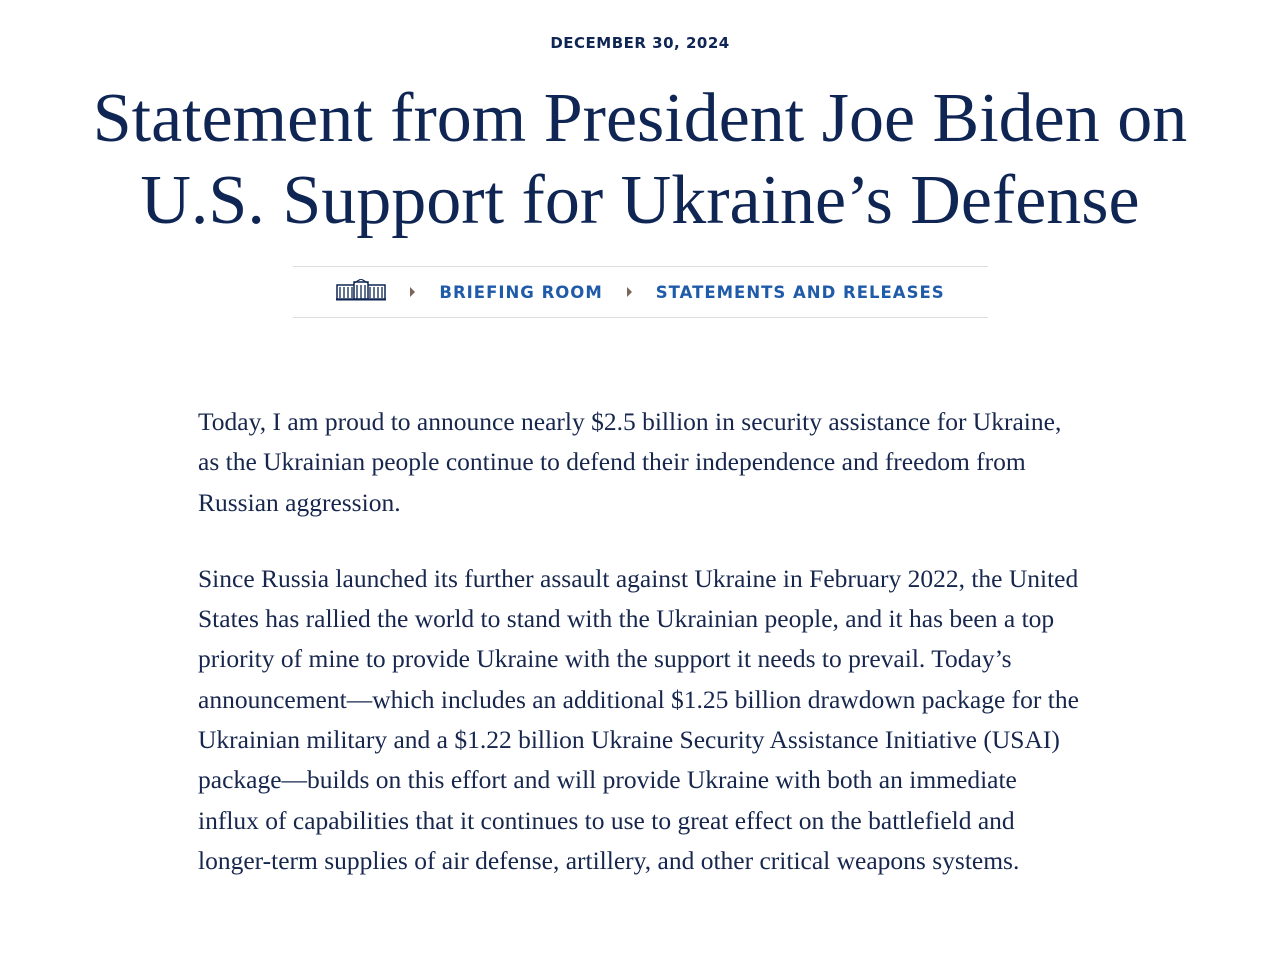 This screenshot has height=960, width=1280. What do you see at coordinates (800, 292) in the screenshot?
I see `breadcrumb-statements-and-releases: STATEMENTS AND RELEASES` at bounding box center [800, 292].